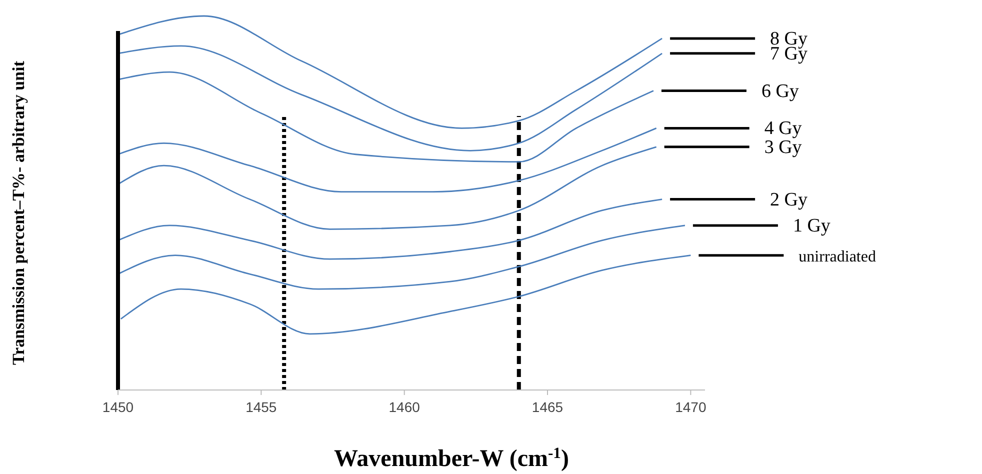 This screenshot has height=474, width=982. I want to click on text: 2 Gy, so click(789, 199).